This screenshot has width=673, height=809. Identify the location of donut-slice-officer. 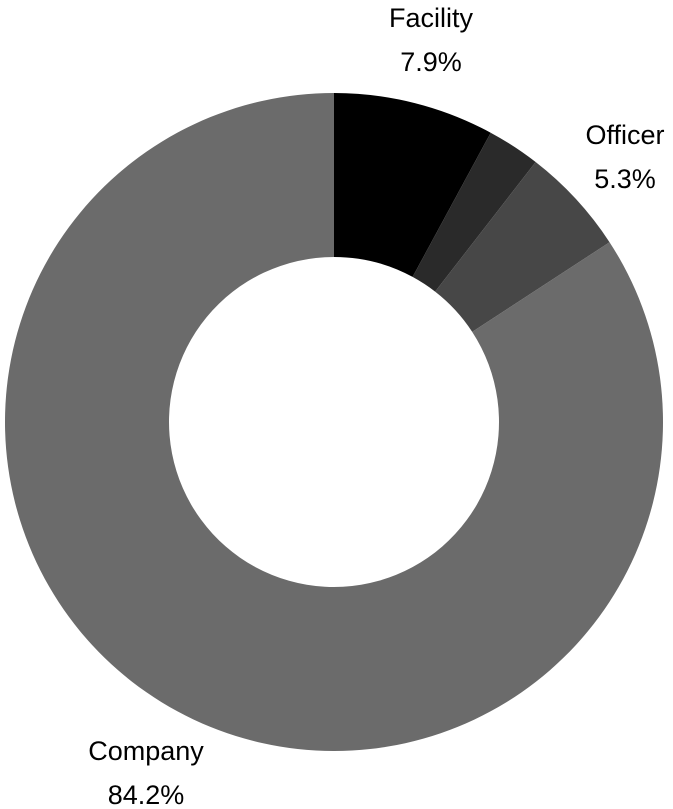
(522, 247).